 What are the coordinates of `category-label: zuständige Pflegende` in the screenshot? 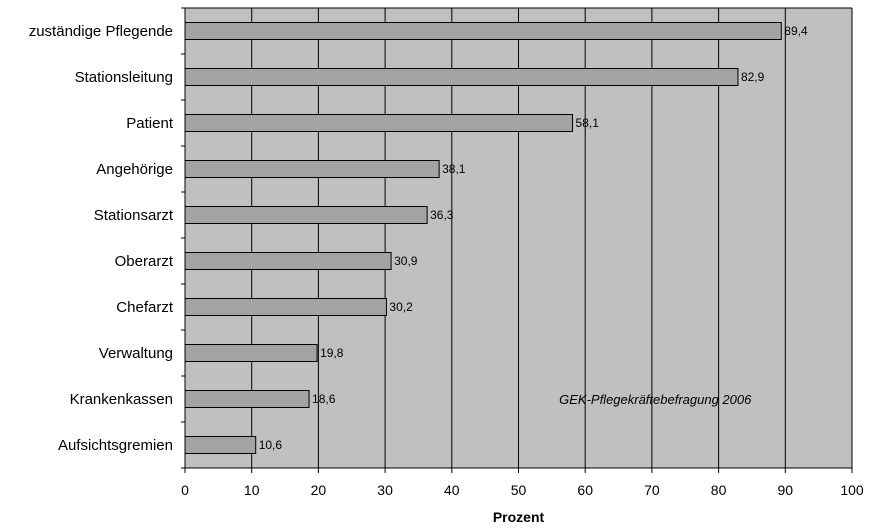 It's located at (101, 31).